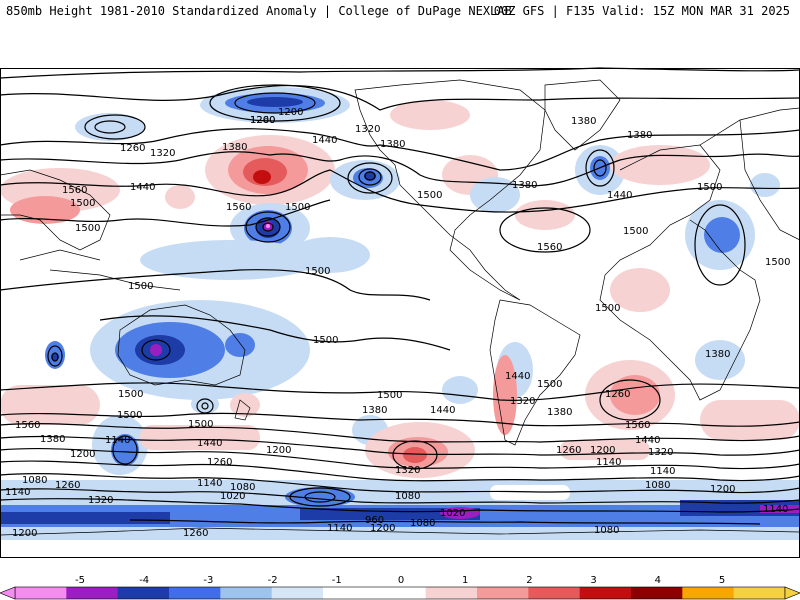 Image resolution: width=800 pixels, height=600 pixels. What do you see at coordinates (792, 593) in the screenshot?
I see `colorbar-max-arrow` at bounding box center [792, 593].